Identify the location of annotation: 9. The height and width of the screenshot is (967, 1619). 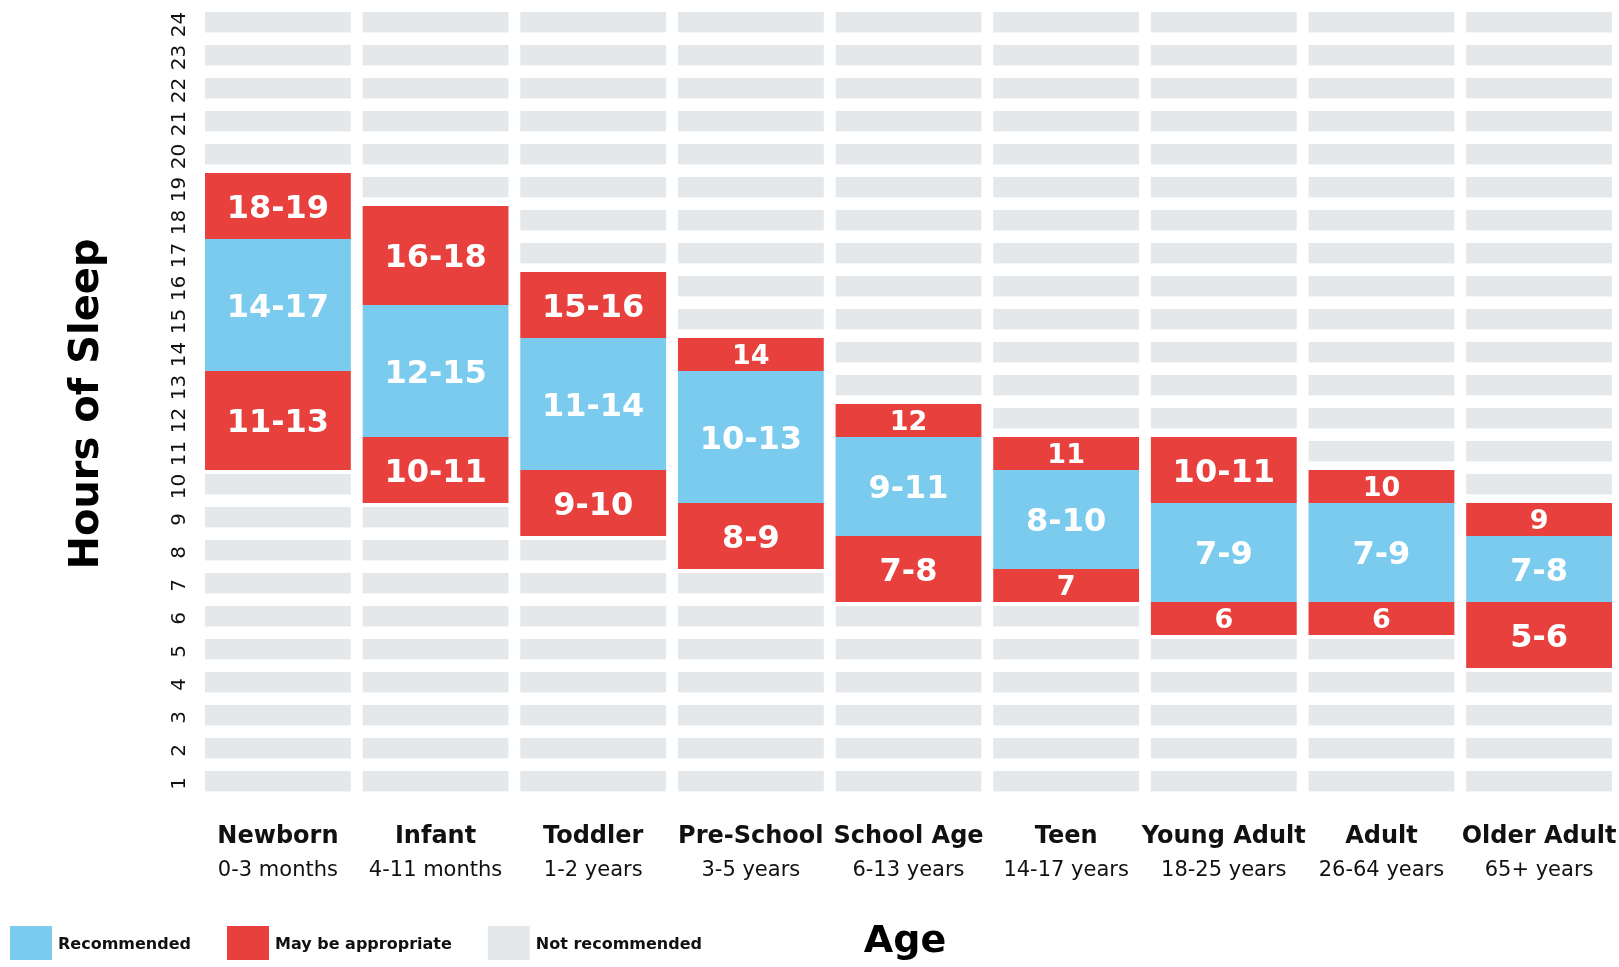
(1539, 520).